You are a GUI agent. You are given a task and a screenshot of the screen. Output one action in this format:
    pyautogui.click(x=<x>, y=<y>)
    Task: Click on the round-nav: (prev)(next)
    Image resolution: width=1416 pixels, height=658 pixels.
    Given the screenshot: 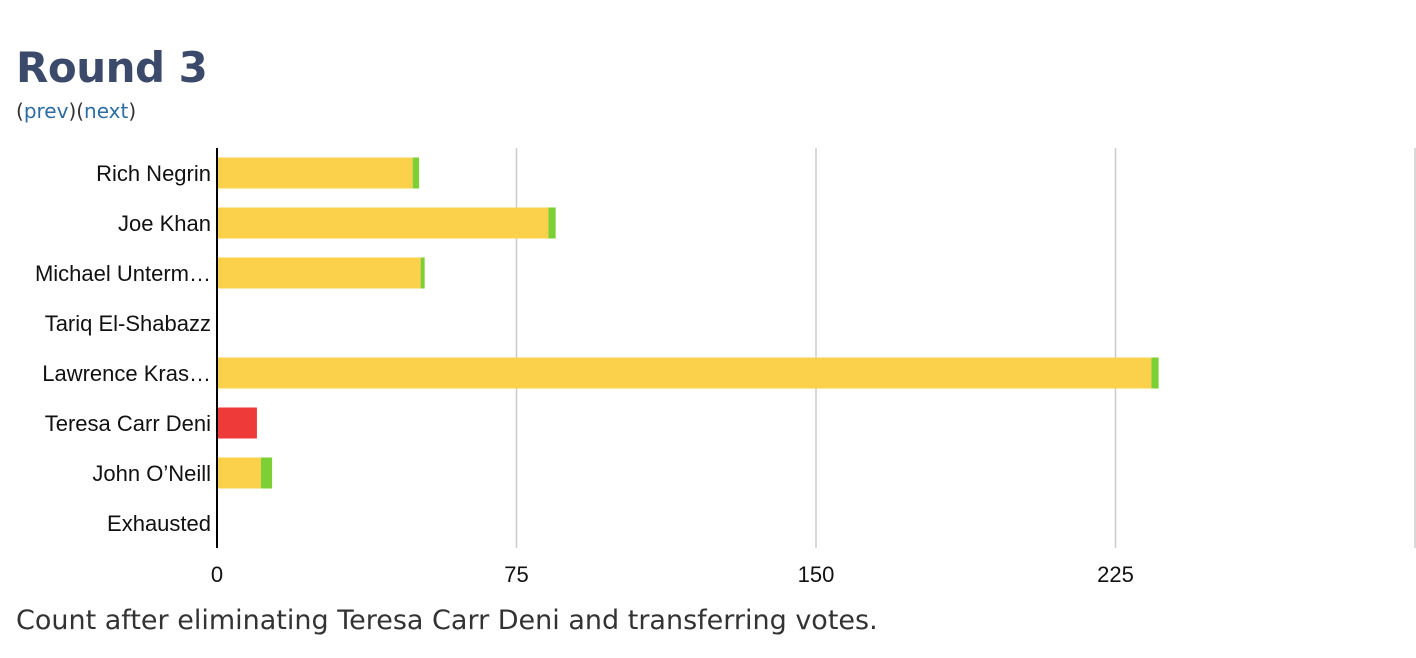 What is the action you would take?
    pyautogui.click(x=76, y=111)
    